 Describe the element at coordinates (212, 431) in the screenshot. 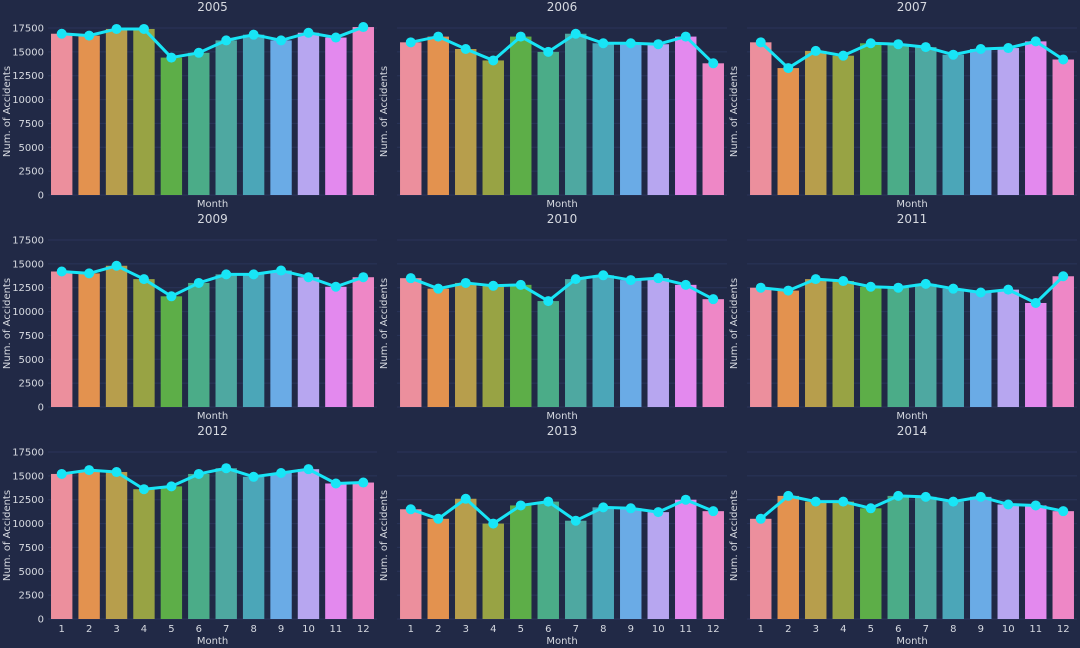

I see `subplot-title: 2012` at that location.